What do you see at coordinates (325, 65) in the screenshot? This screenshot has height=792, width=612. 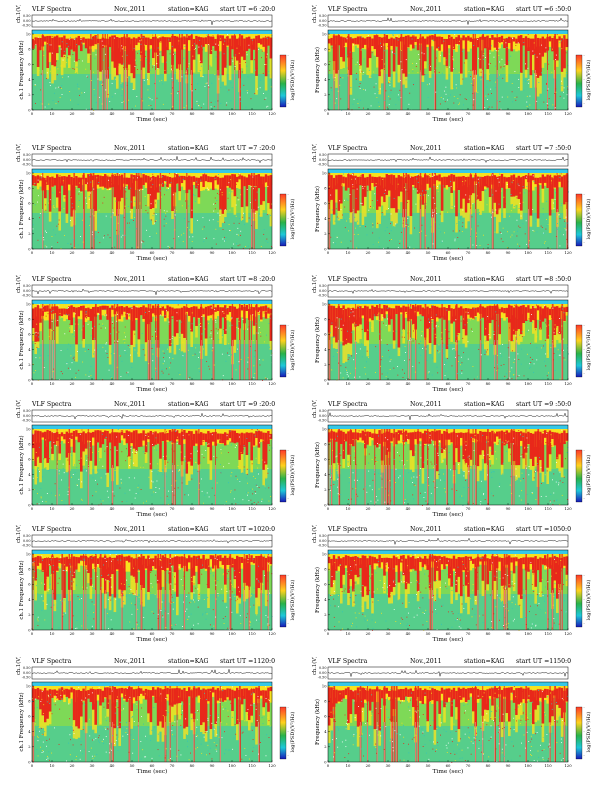 I see `freq-tick-label: 6` at bounding box center [325, 65].